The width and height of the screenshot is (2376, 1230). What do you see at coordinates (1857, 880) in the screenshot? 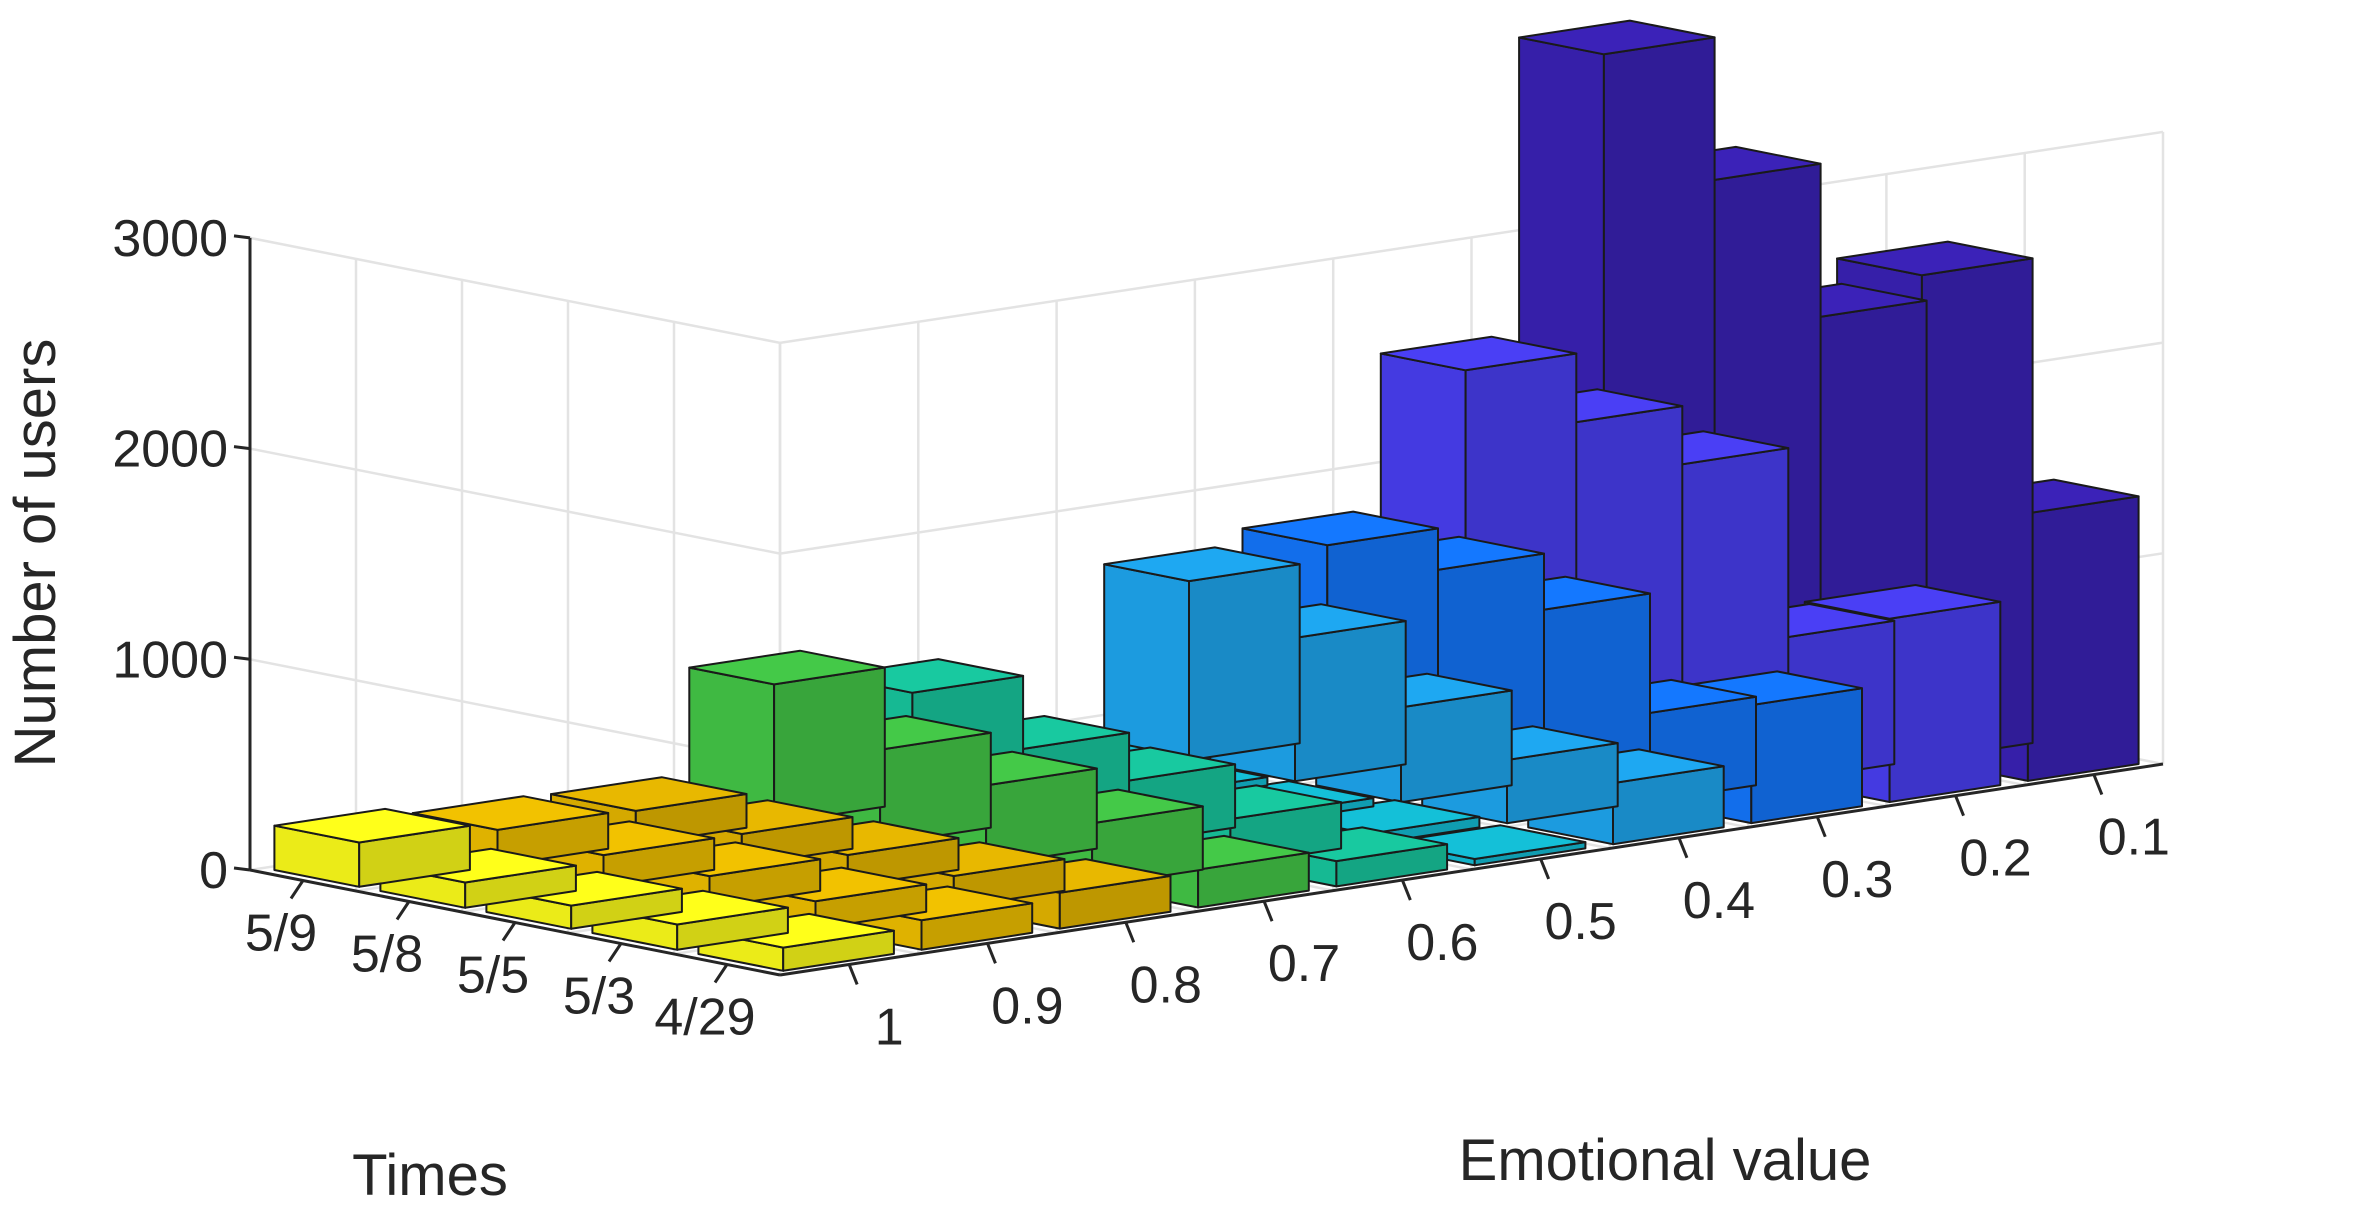
I see `emotion-tick-label: 0.3` at bounding box center [1857, 880].